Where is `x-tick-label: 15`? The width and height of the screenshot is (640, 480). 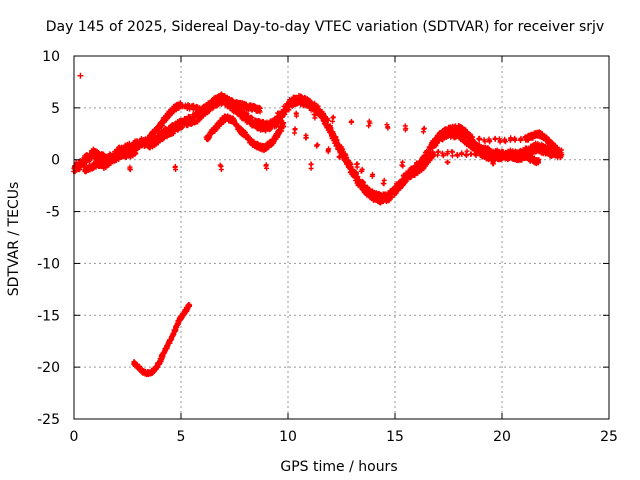
x-tick-label: 15 is located at coordinates (395, 437).